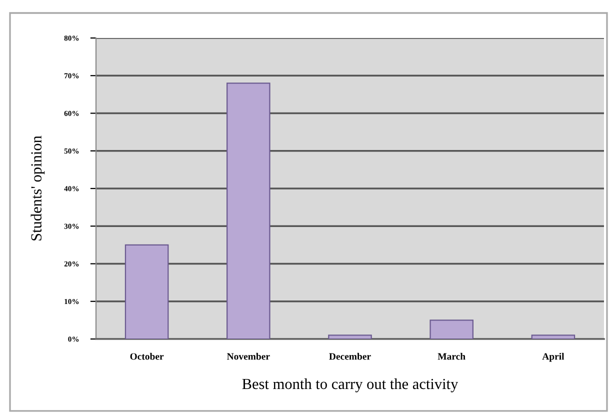 This screenshot has width=609, height=413. I want to click on y-axis-title: Students' opinion, so click(37, 188).